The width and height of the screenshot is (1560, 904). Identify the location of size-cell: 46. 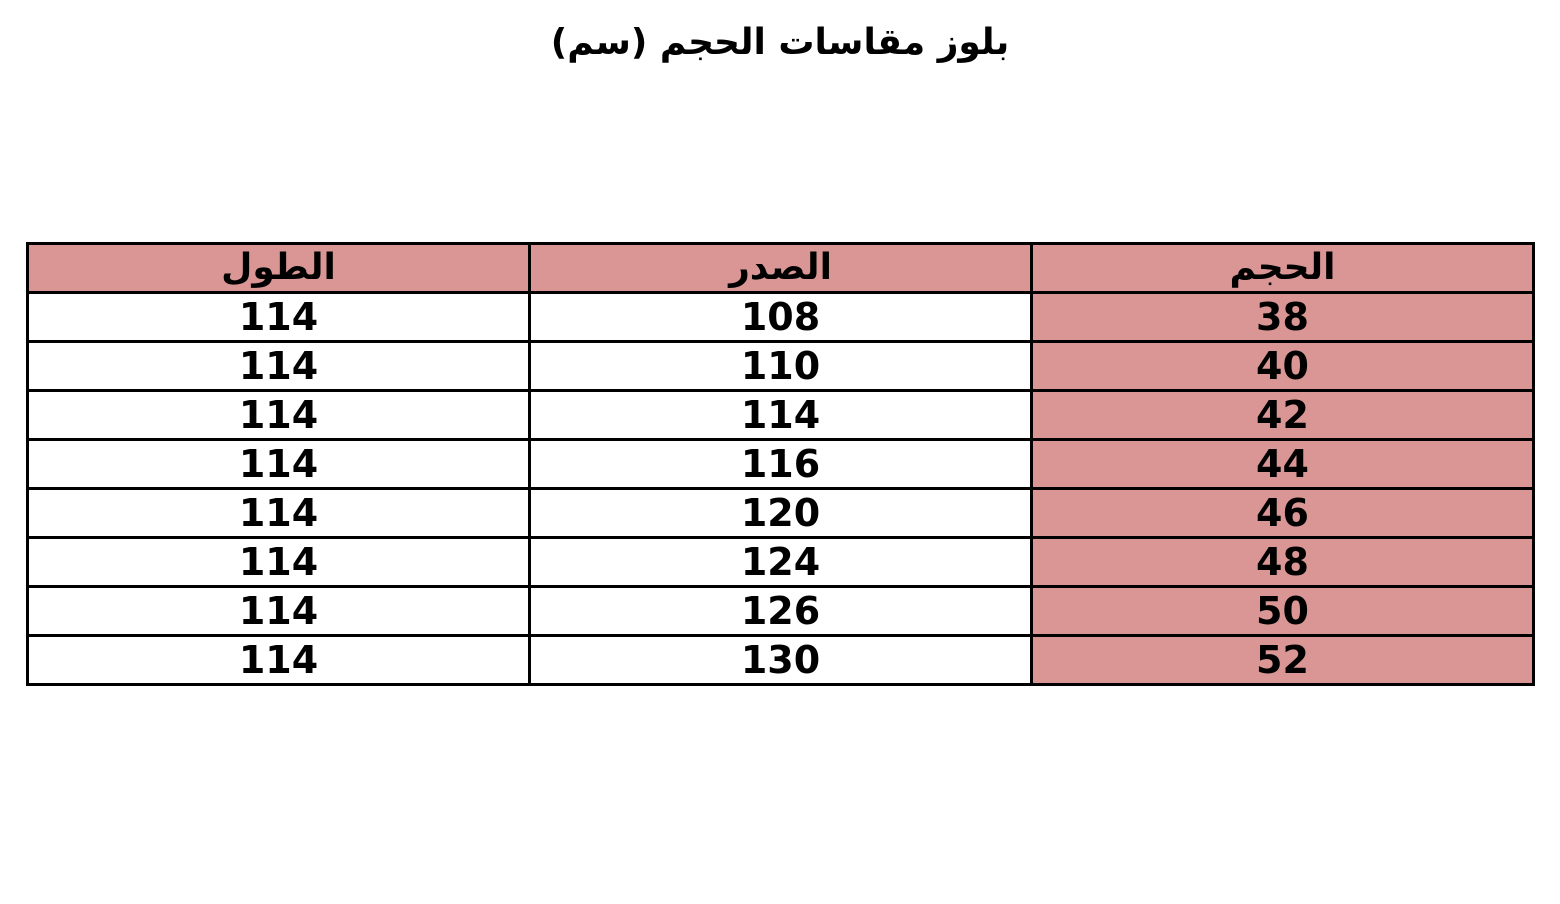
(1282, 513).